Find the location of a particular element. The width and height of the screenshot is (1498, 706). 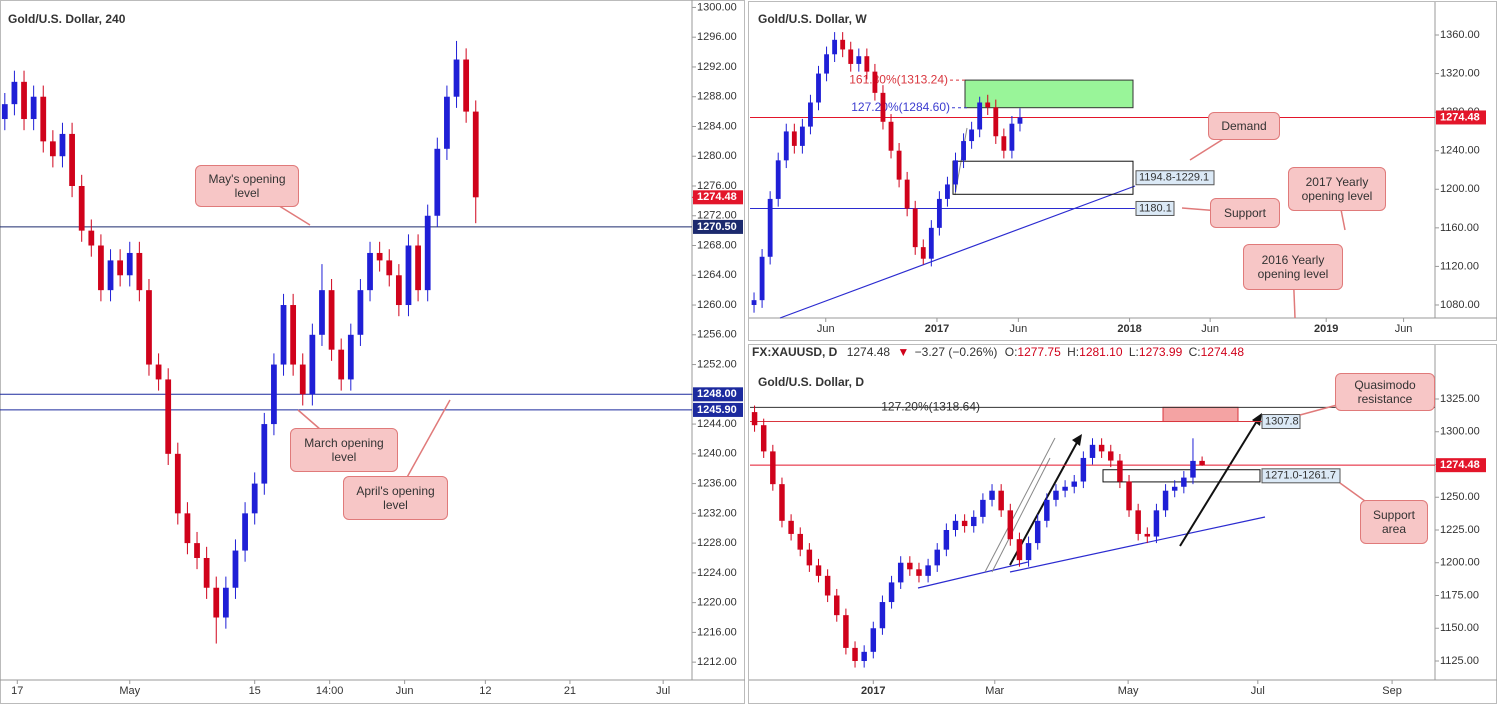

chart-title: Gold/U.S. Dollar, D is located at coordinates (811, 382).